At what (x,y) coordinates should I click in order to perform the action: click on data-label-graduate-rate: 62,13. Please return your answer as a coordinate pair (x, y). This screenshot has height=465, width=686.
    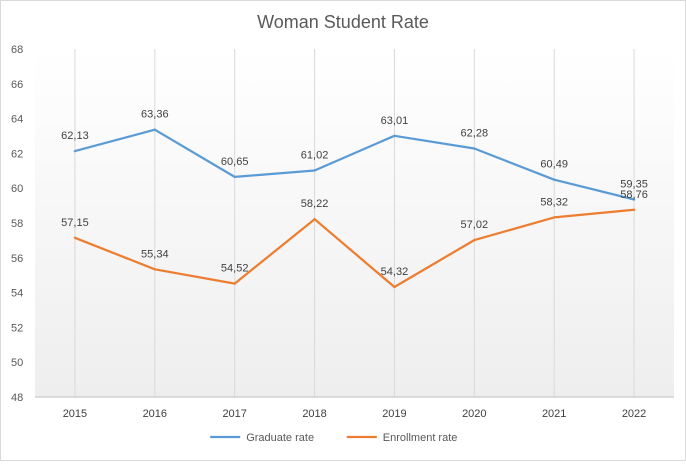
    Looking at the image, I should click on (75, 136).